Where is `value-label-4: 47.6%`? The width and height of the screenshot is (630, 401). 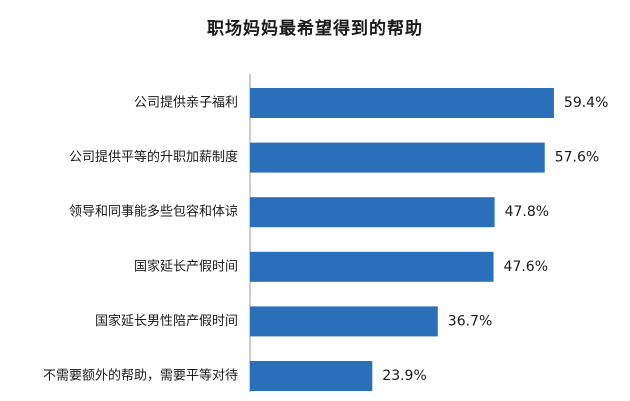
value-label-4: 47.6% is located at coordinates (526, 267).